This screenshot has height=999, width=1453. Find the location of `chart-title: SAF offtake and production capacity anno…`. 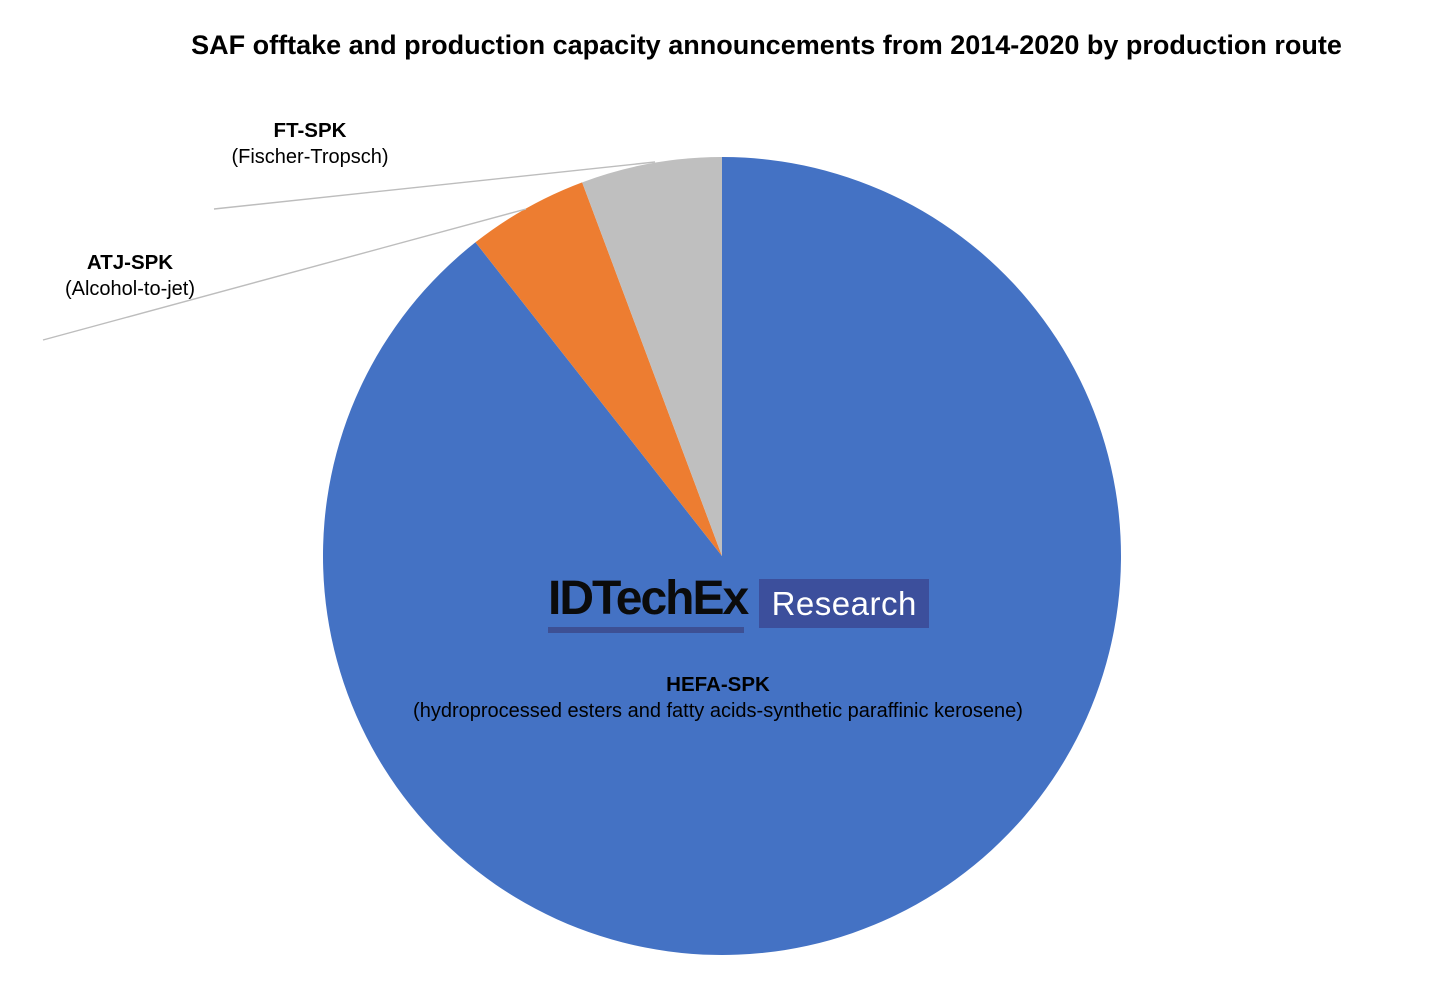

chart-title: SAF offtake and production capacity anno… is located at coordinates (766, 45).